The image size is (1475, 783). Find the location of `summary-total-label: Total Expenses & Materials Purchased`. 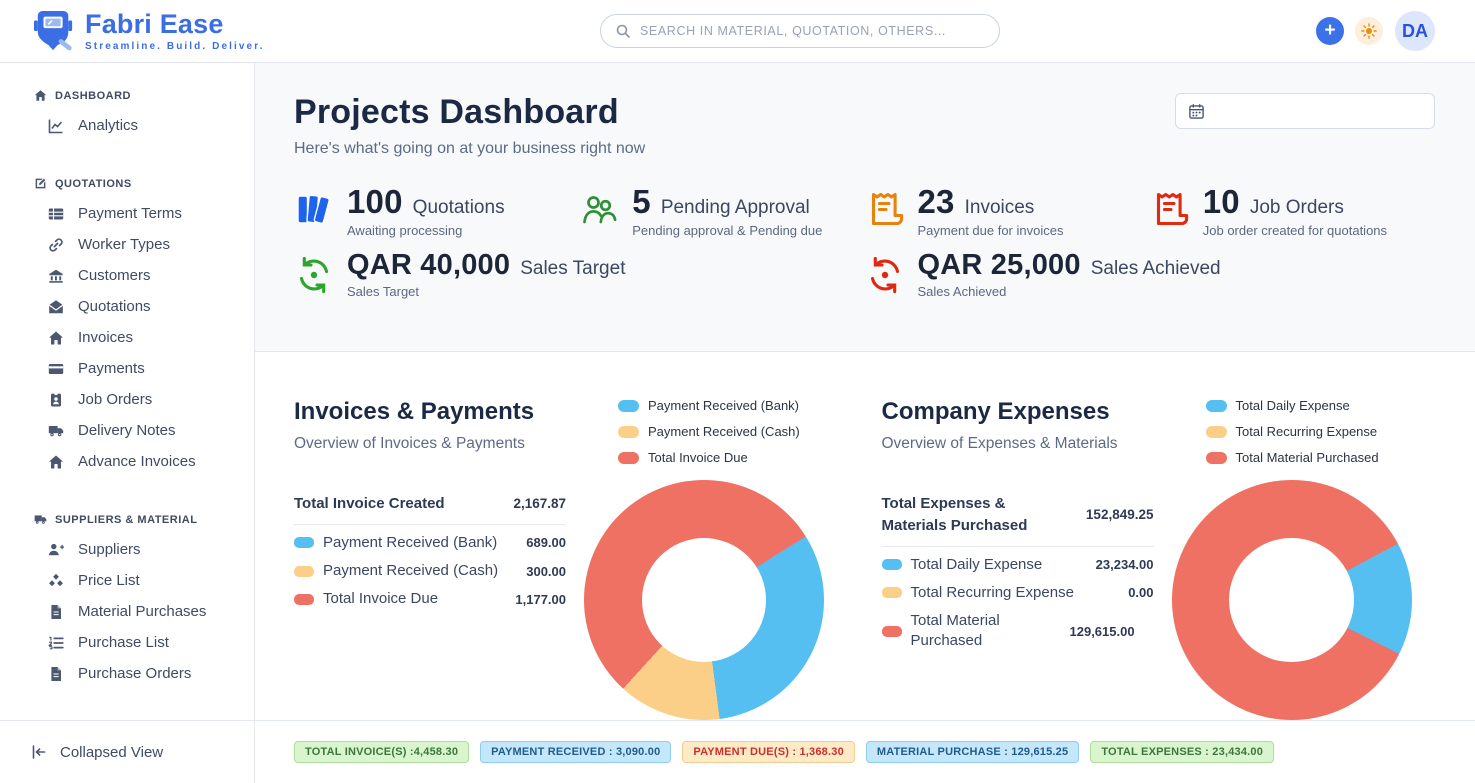

summary-total-label: Total Expenses & Materials Purchased is located at coordinates (954, 514).